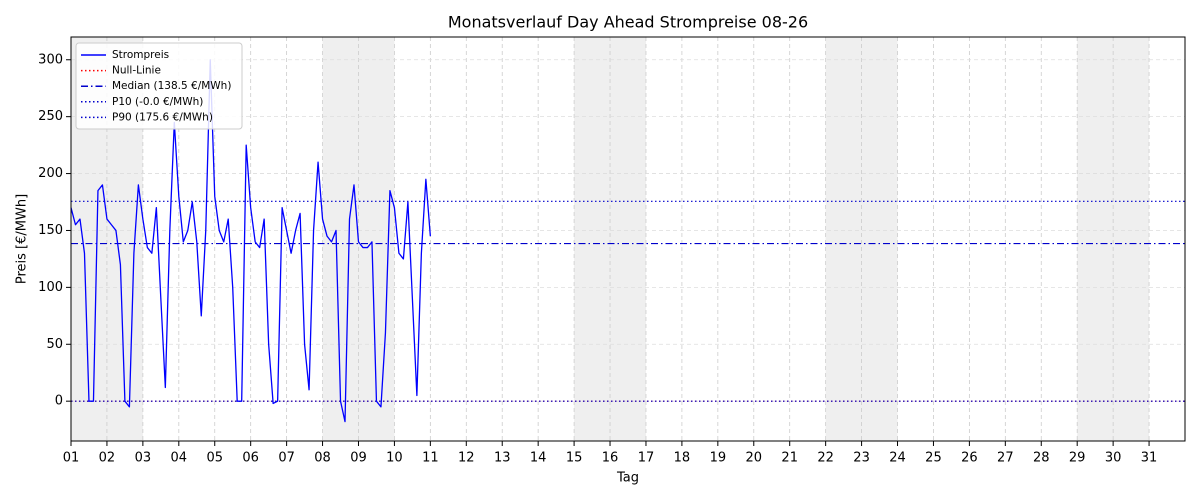 This screenshot has width=1200, height=500. I want to click on x-tick-label: 22, so click(825, 458).